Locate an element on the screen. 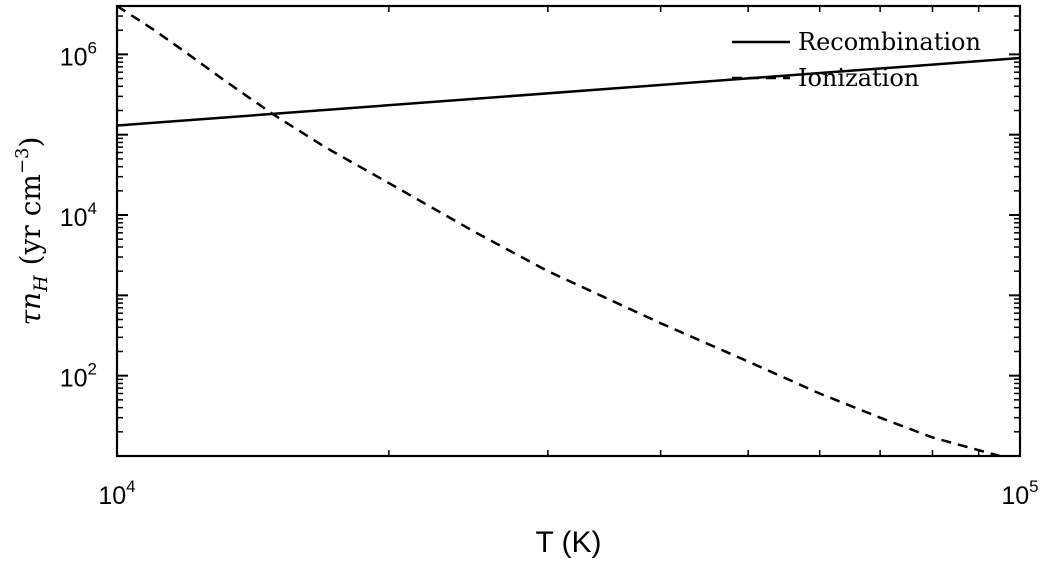  y-label-units-open: (yr cm is located at coordinates (30, 219).